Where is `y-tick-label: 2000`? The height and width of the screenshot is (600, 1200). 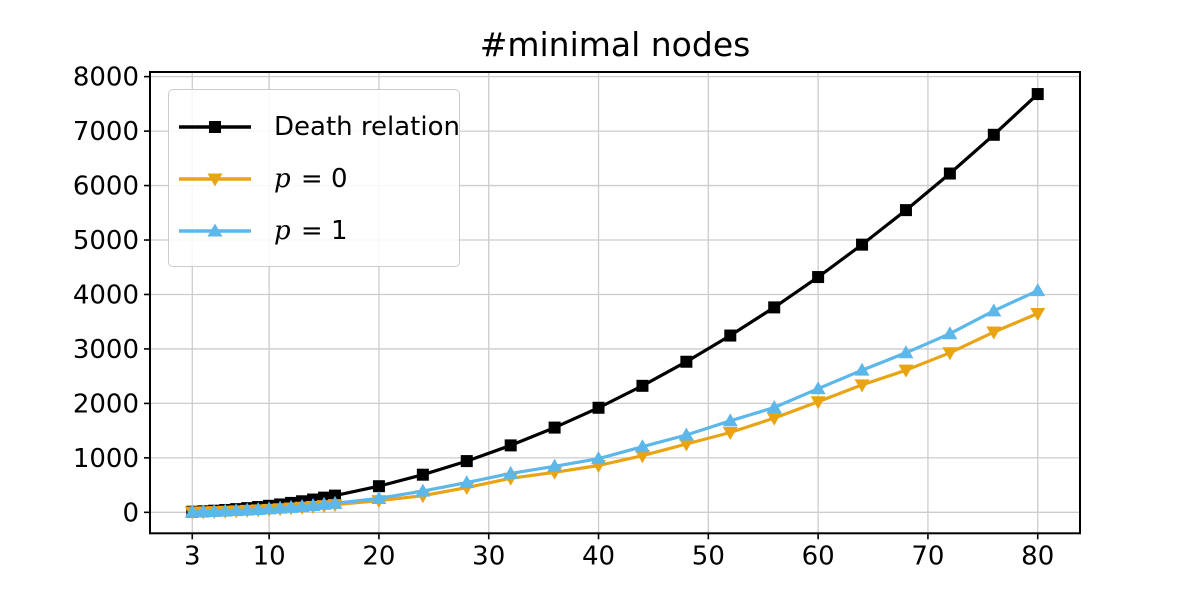 y-tick-label: 2000 is located at coordinates (106, 404).